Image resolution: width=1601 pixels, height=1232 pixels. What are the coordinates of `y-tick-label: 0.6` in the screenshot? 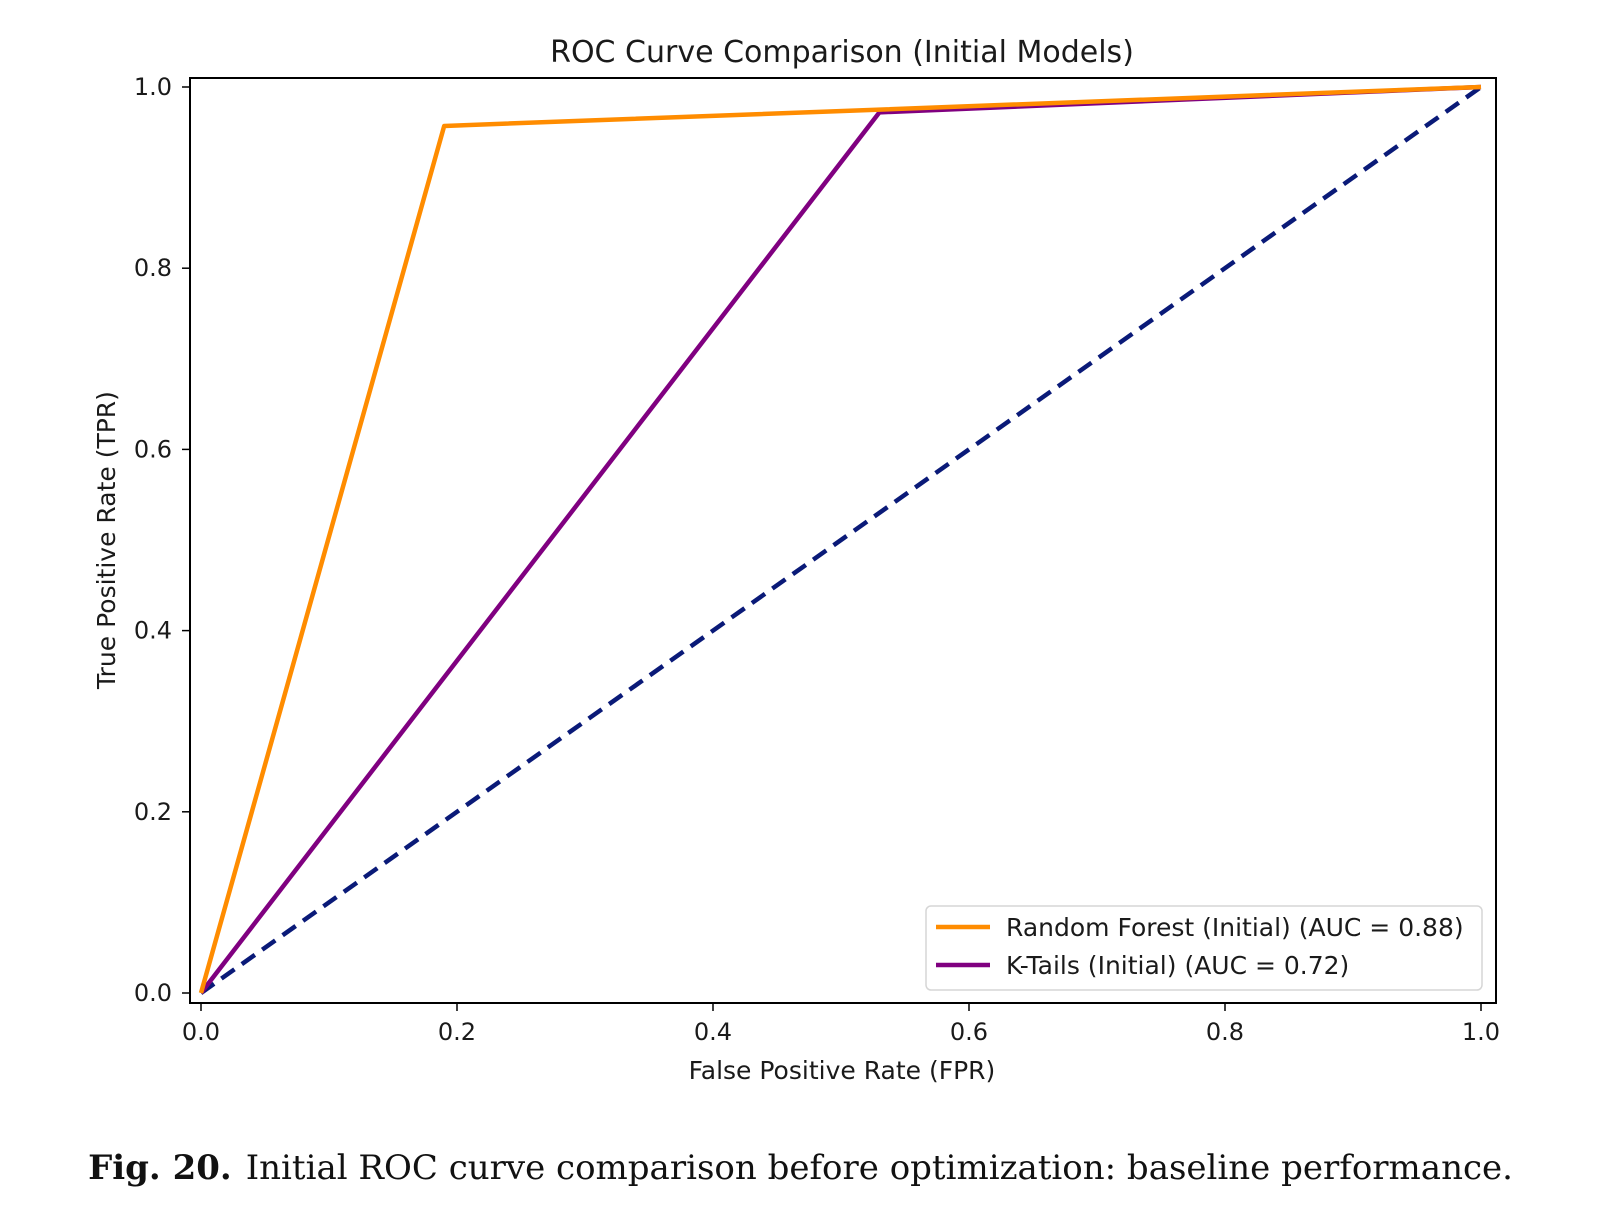 It's located at (153, 449).